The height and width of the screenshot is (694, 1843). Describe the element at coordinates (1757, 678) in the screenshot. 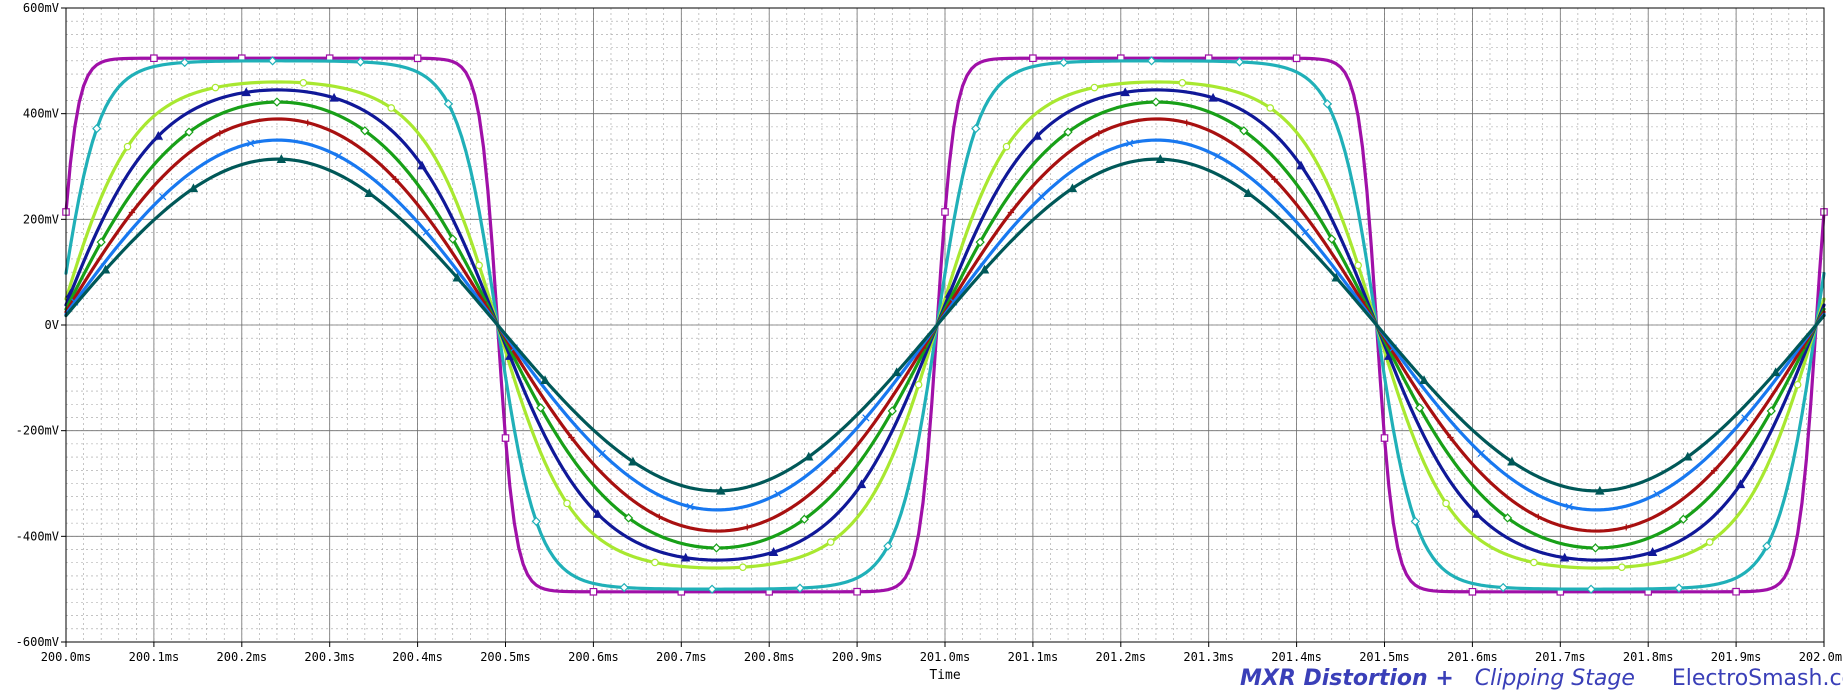

I see `footer-brand-site: ElectroSmash.com` at that location.